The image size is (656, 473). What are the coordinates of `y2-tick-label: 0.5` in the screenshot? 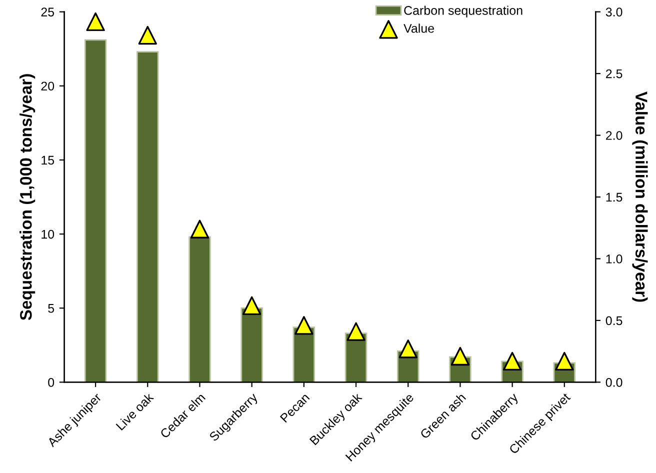 It's located at (614, 321).